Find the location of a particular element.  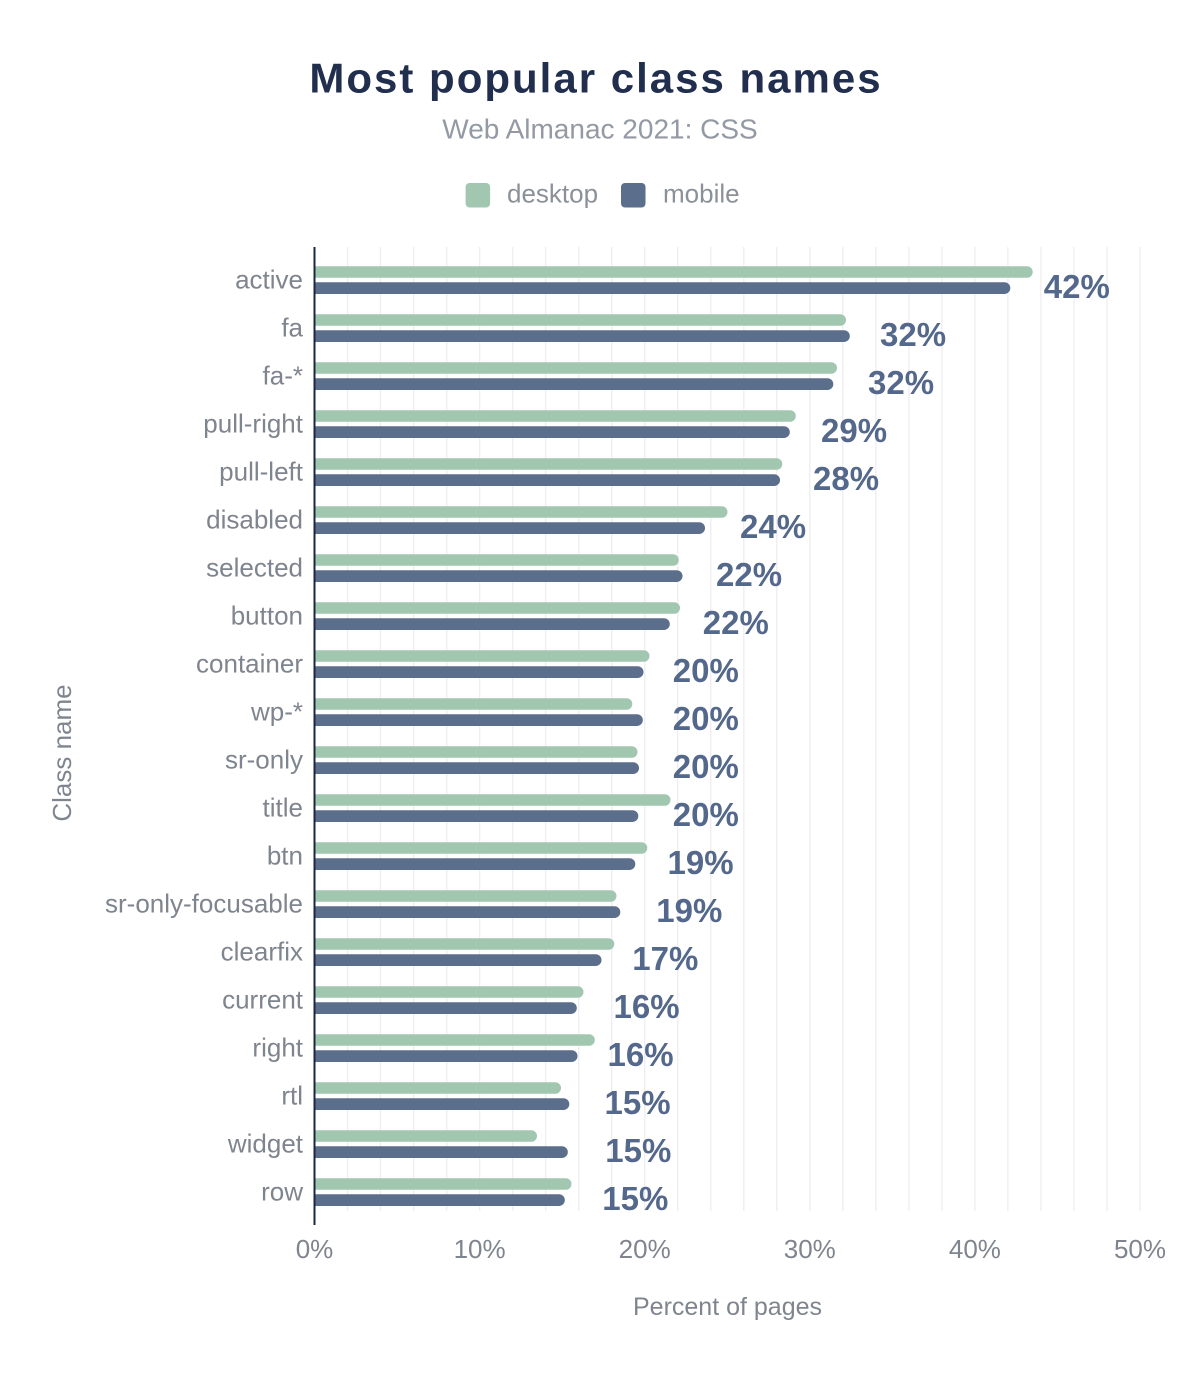

svg-text: clearfix is located at coordinates (262, 951).